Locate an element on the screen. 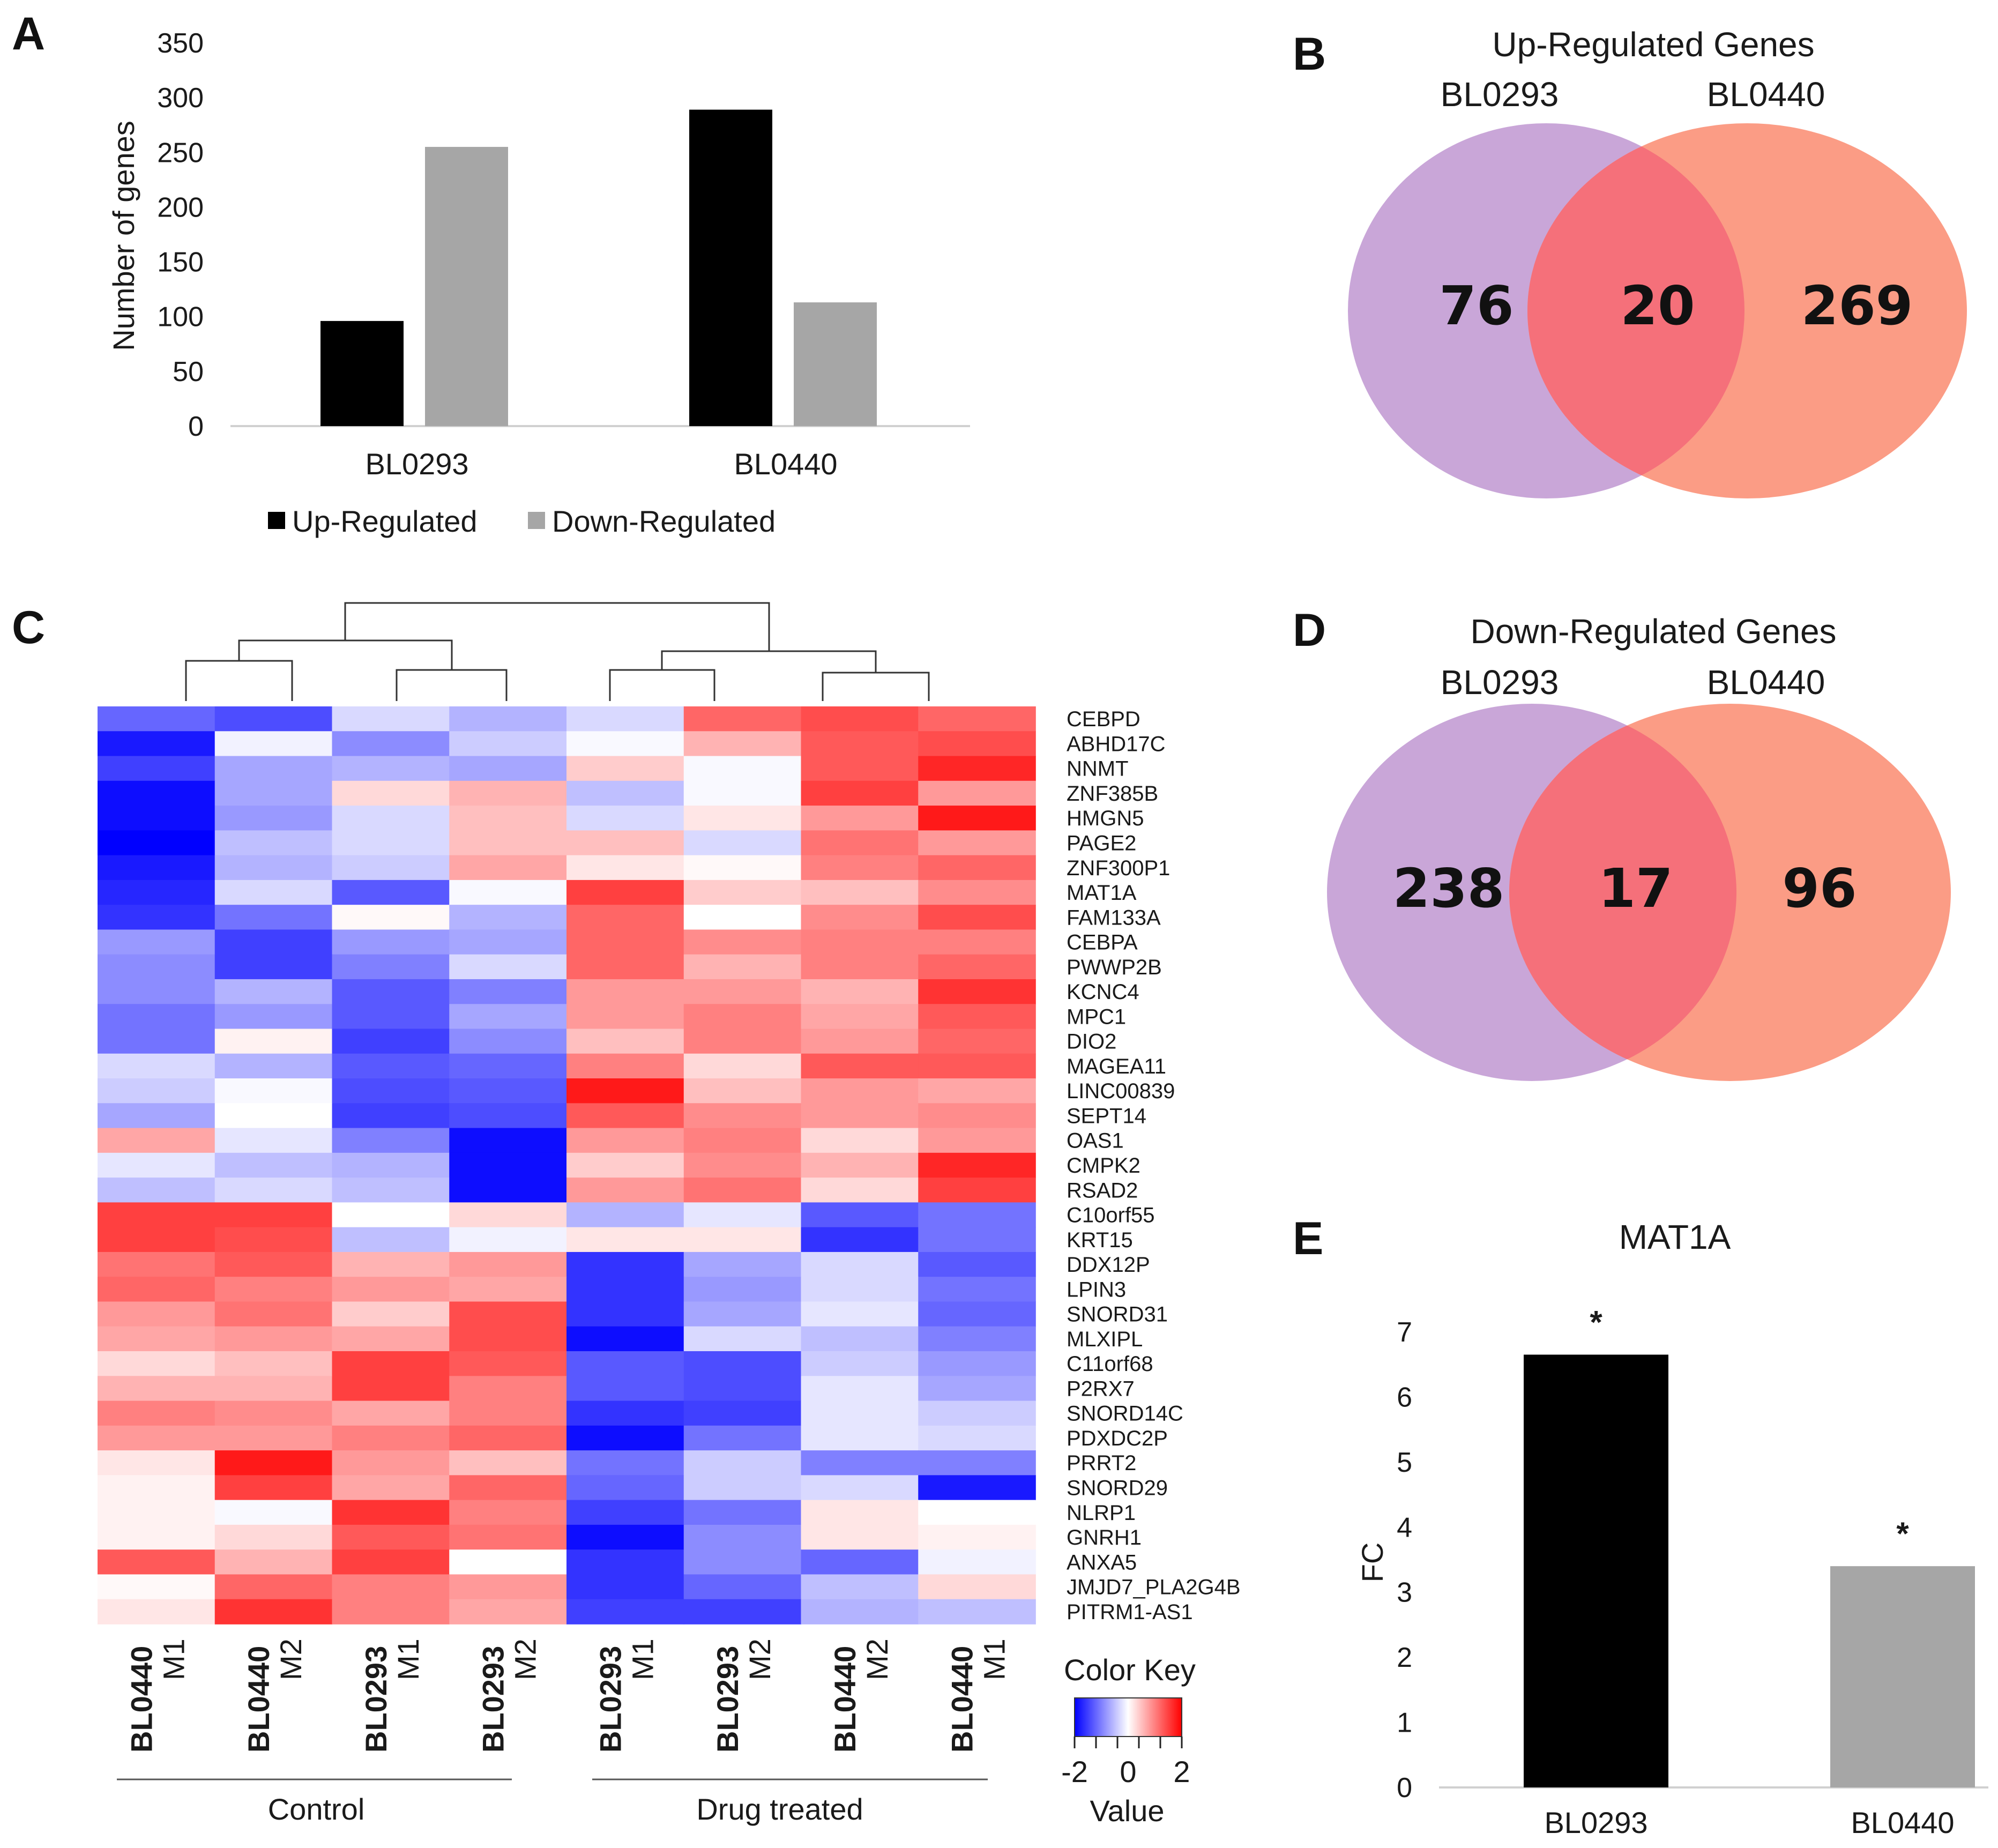 The image size is (1998, 1848). venn-d-title: Down-Regulated Genes is located at coordinates (1653, 631).